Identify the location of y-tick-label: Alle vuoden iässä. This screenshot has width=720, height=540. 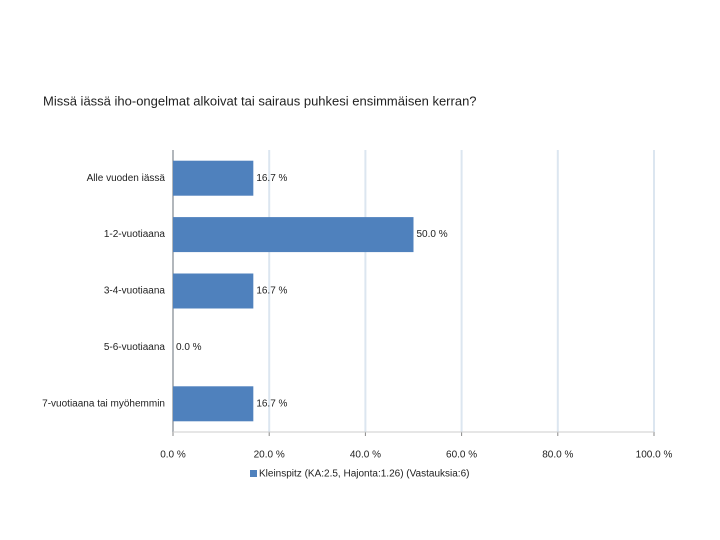
(126, 178).